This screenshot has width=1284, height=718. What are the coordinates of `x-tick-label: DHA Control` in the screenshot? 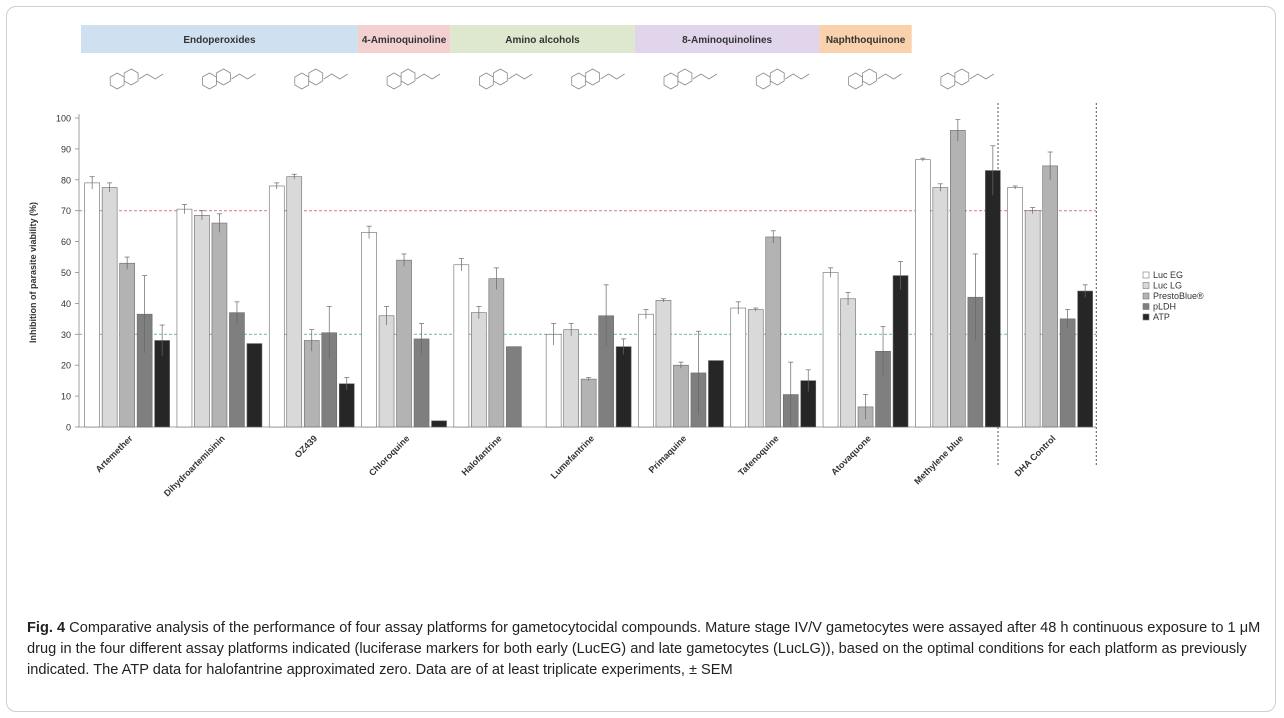 It's located at (1035, 455).